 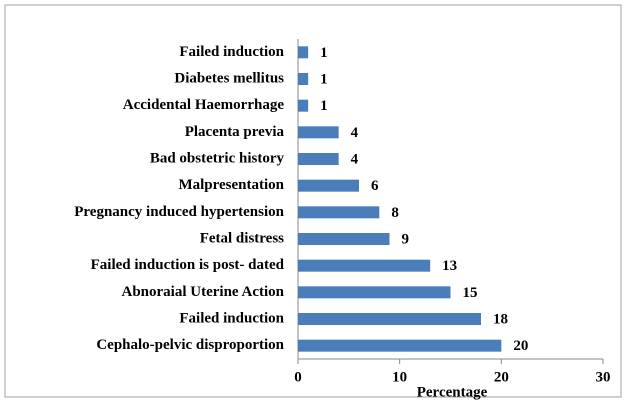 I want to click on x-tick-label: 20, so click(x=501, y=377).